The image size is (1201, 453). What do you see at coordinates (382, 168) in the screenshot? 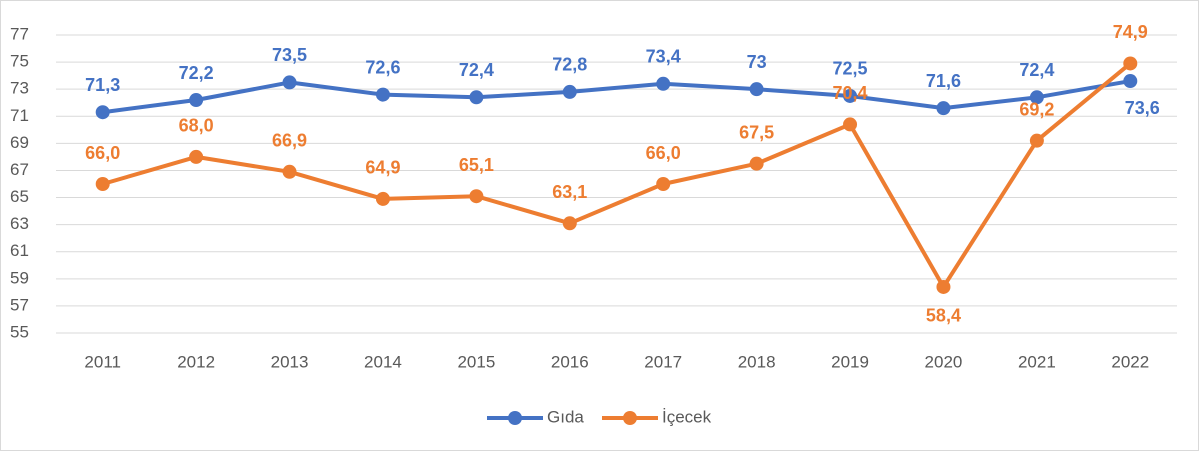
I see `data-label: 64,9` at bounding box center [382, 168].